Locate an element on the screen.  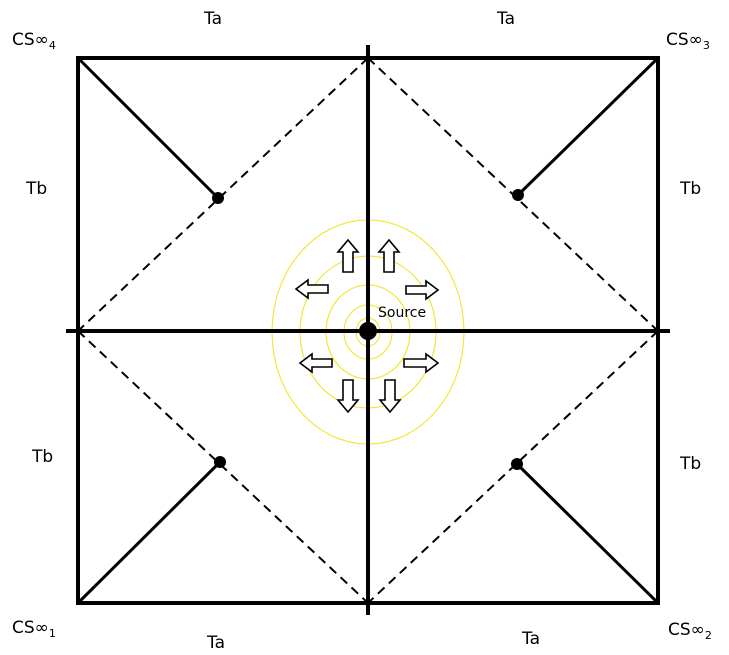
corner-index: 1 is located at coordinates (52, 633).